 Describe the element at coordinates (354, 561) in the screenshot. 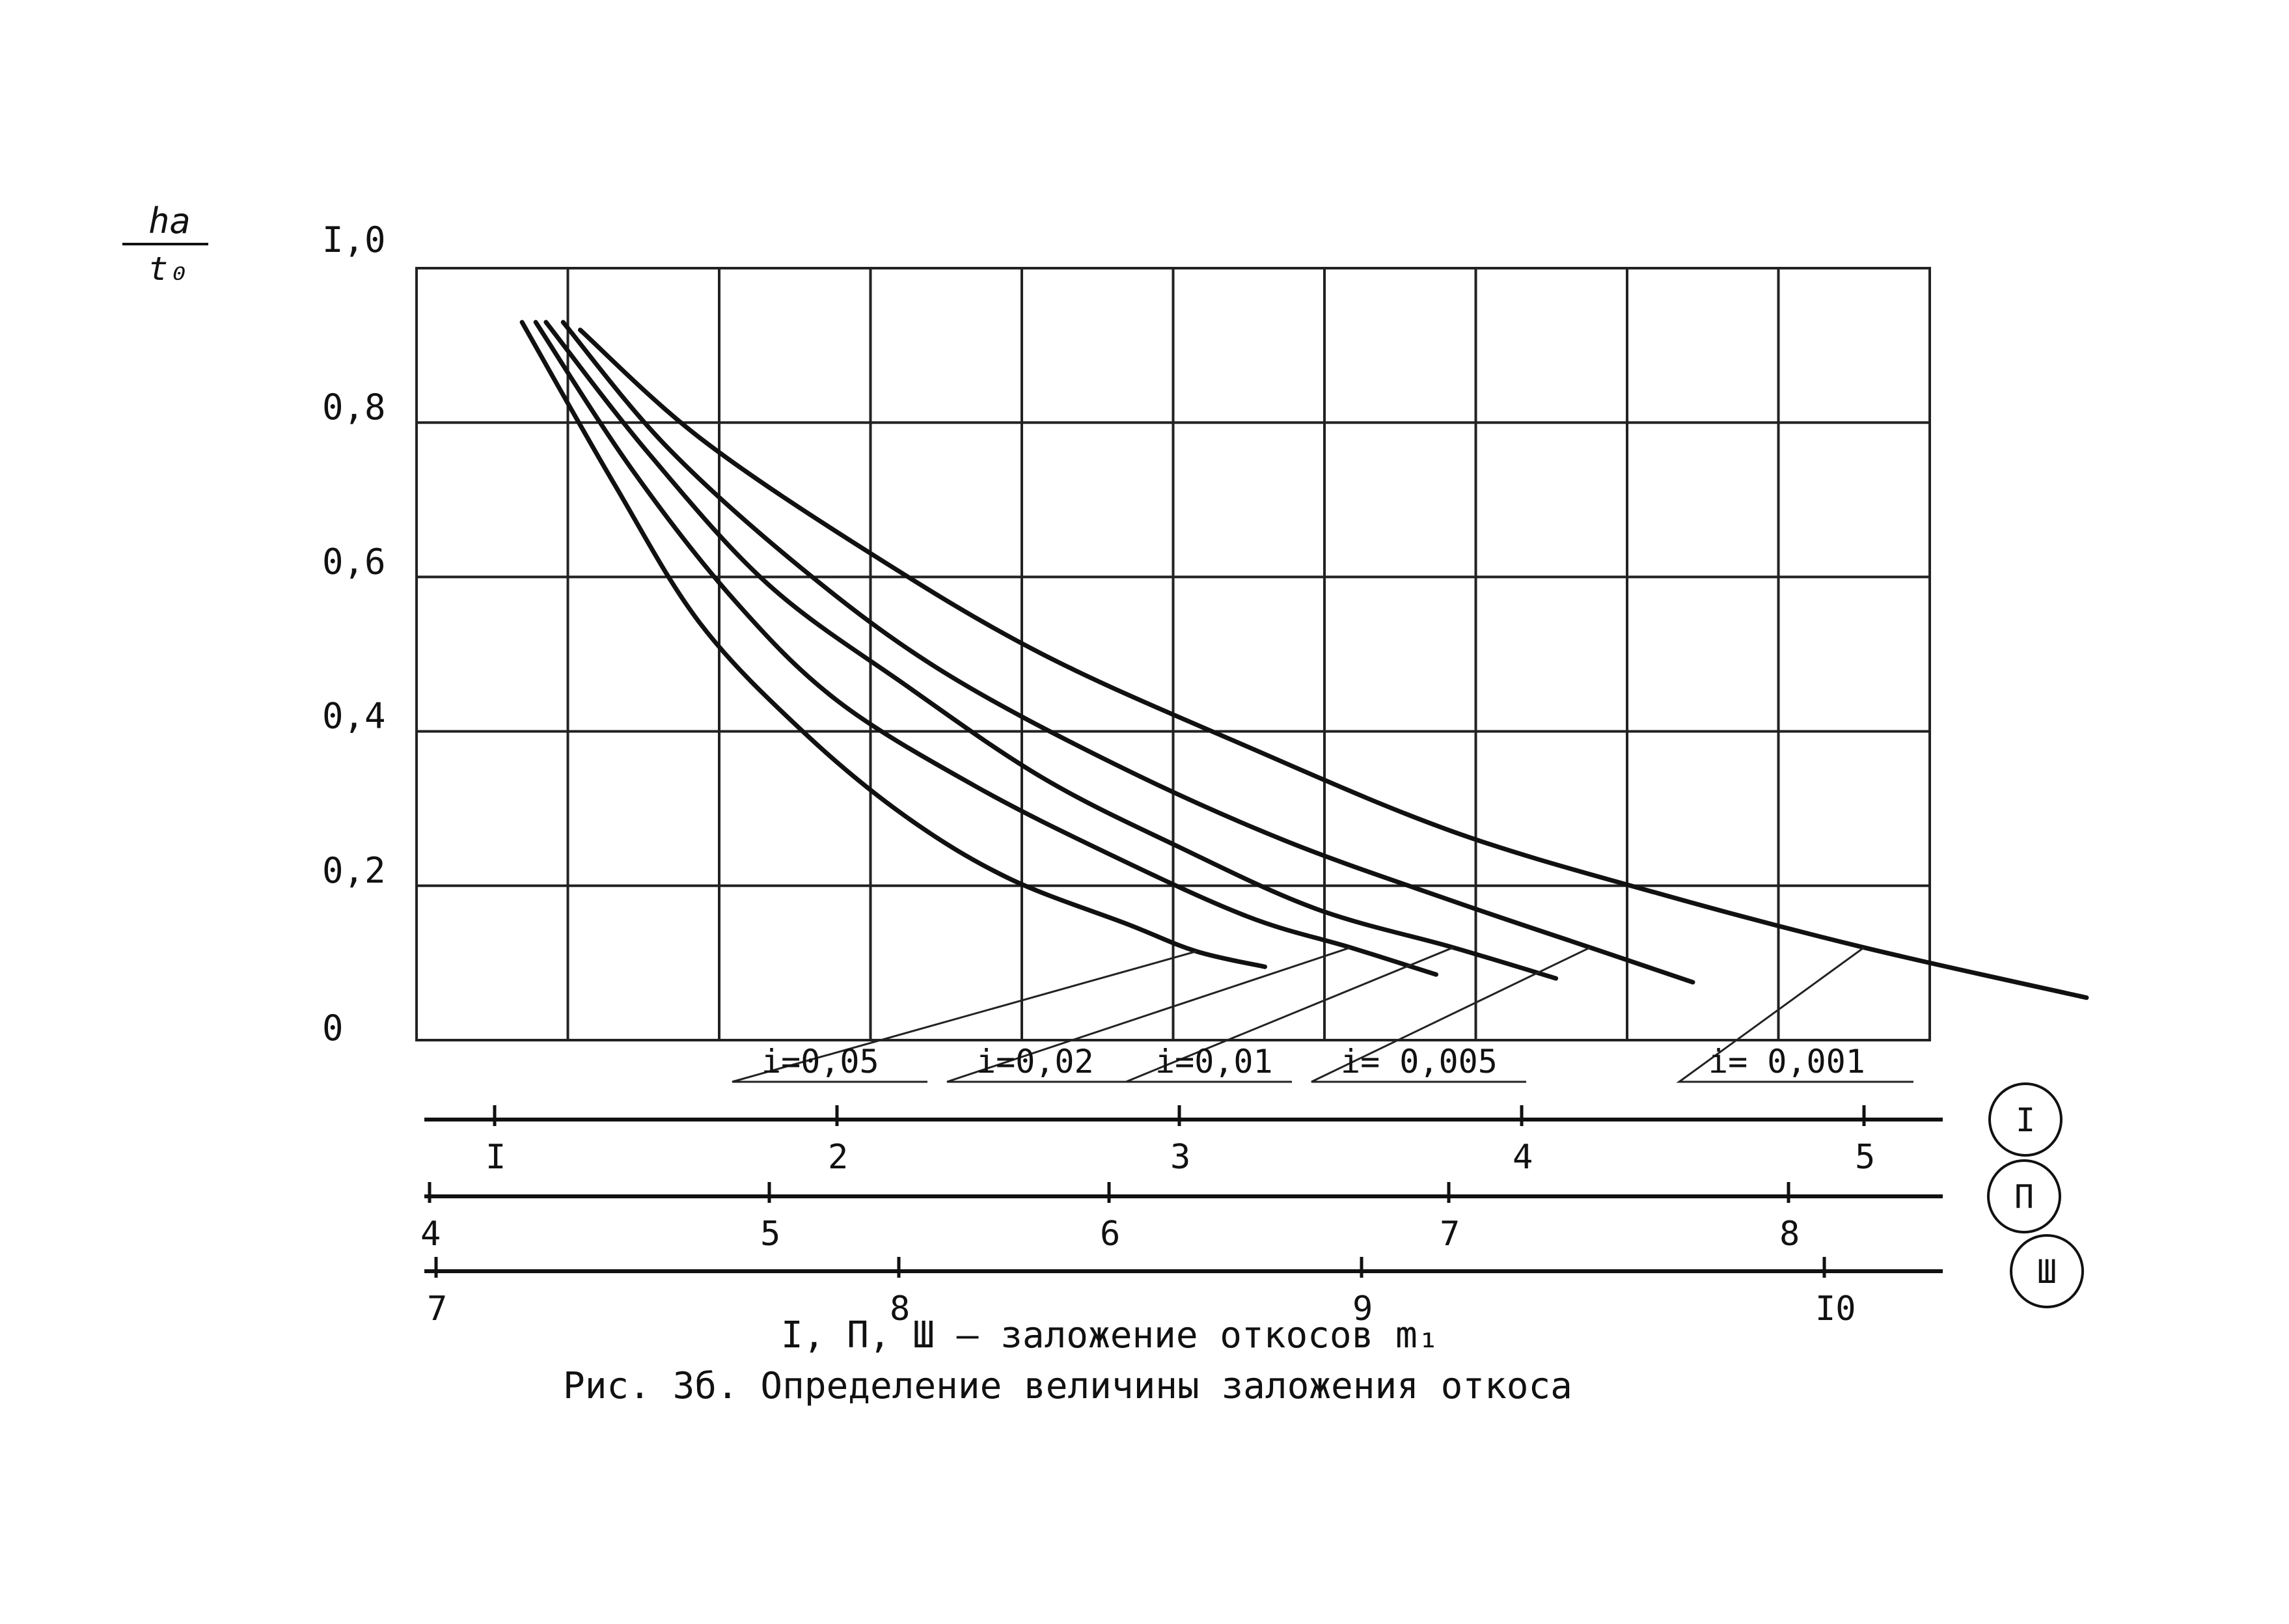

I see `y-tick-label: 0,6` at that location.